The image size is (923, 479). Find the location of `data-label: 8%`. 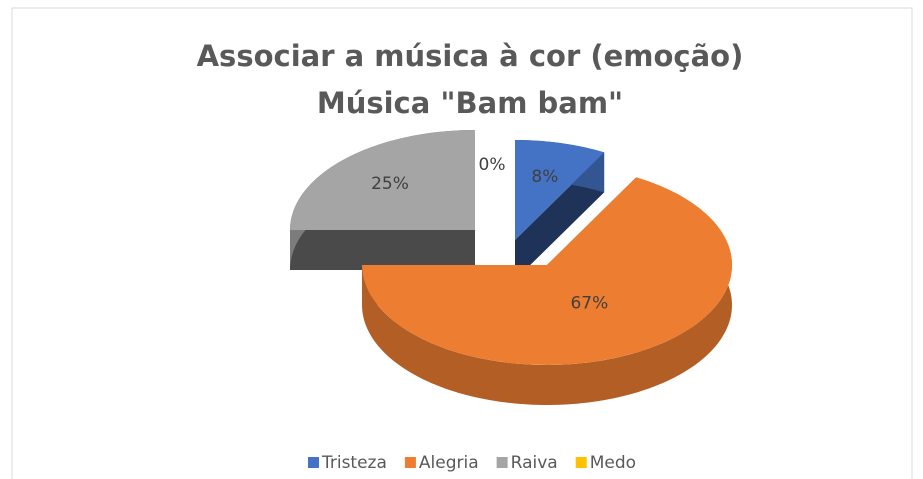

data-label: 8% is located at coordinates (544, 177).